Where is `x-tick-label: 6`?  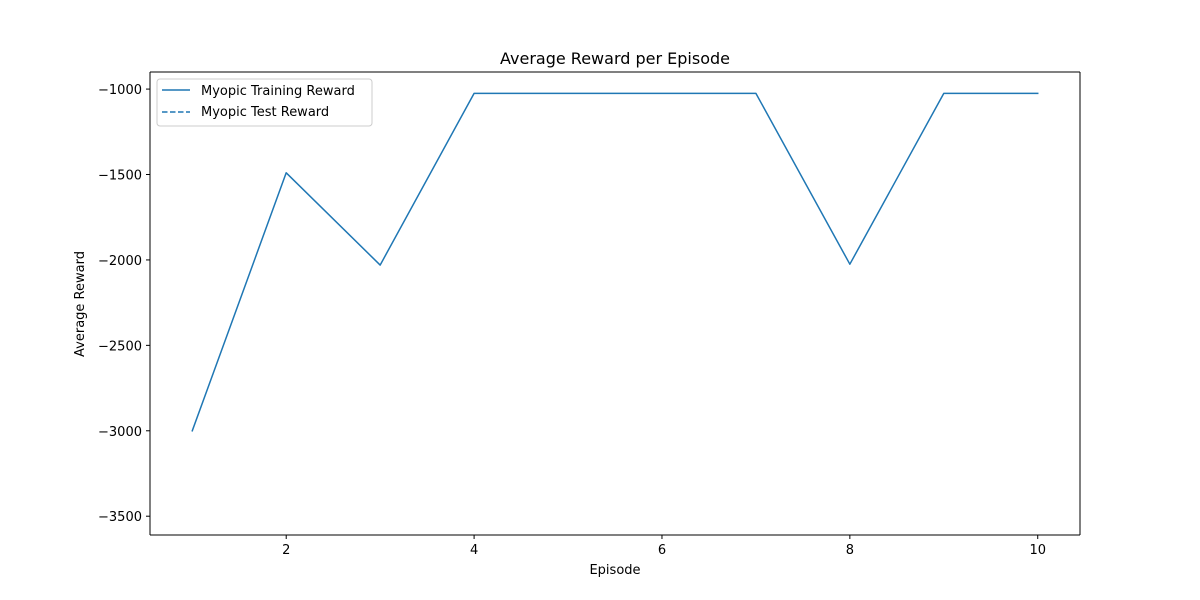
x-tick-label: 6 is located at coordinates (662, 550).